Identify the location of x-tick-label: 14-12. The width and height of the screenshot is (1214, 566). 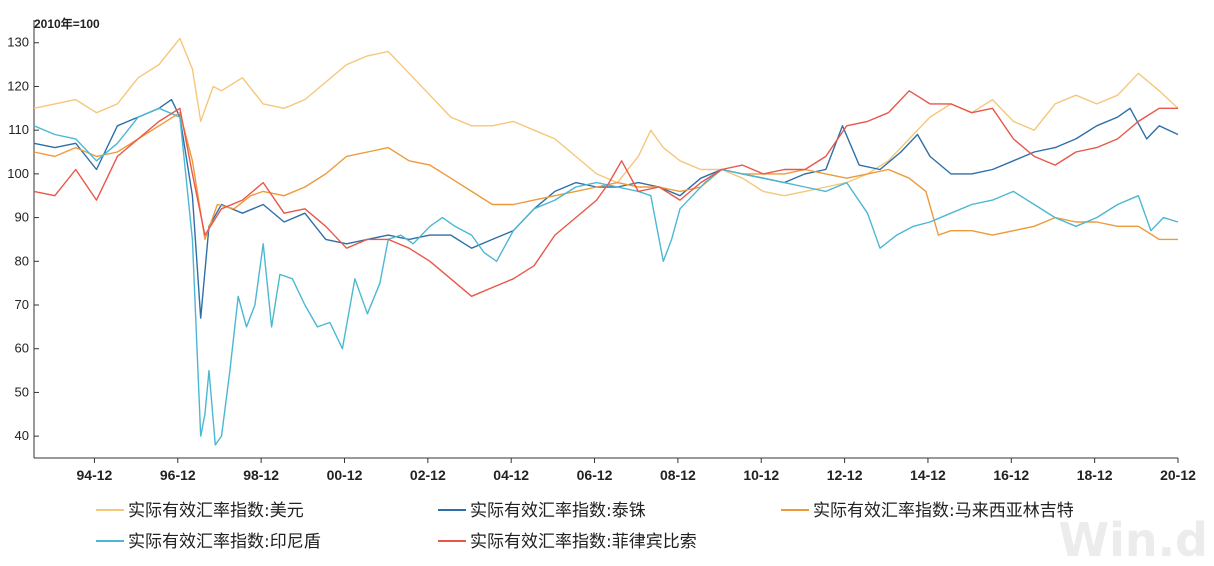
(928, 475).